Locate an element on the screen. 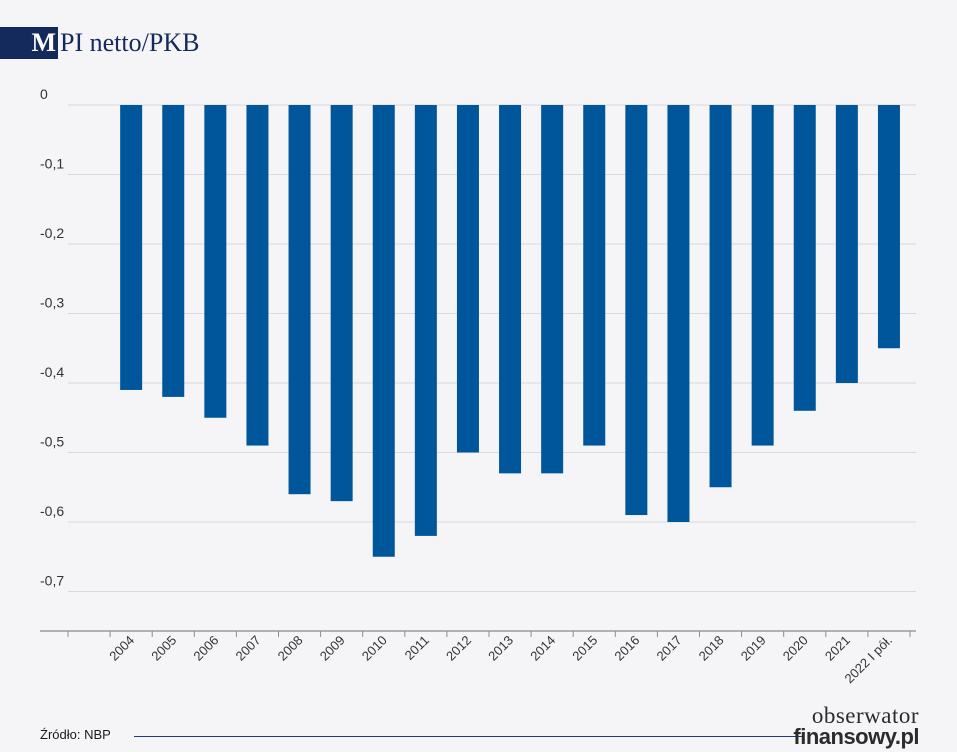 The height and width of the screenshot is (752, 957). x-tick-label: 2019 is located at coordinates (753, 648).